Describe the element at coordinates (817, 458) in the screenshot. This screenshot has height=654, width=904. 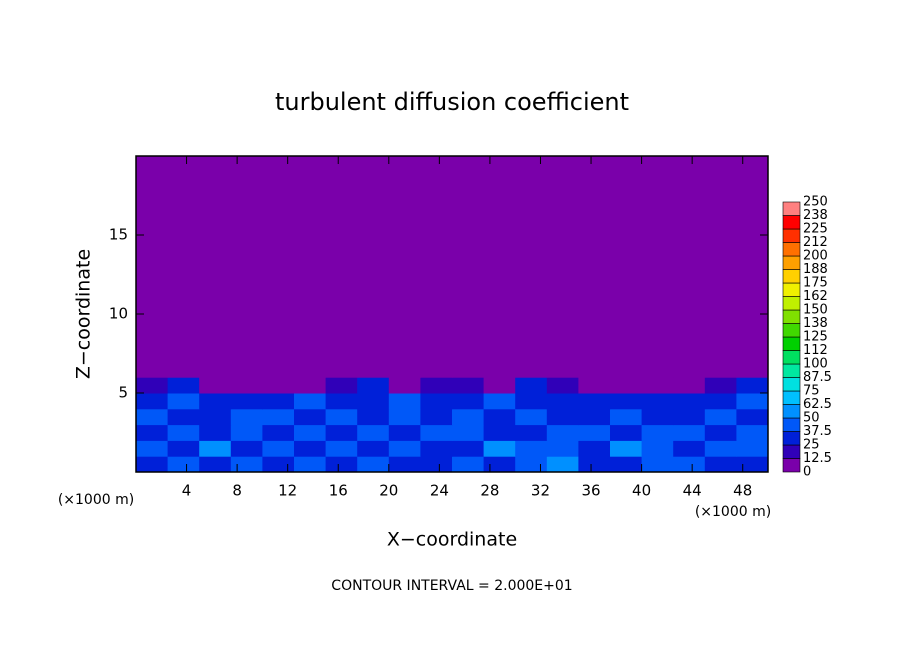
I see `colorbar-label: 12.5` at that location.